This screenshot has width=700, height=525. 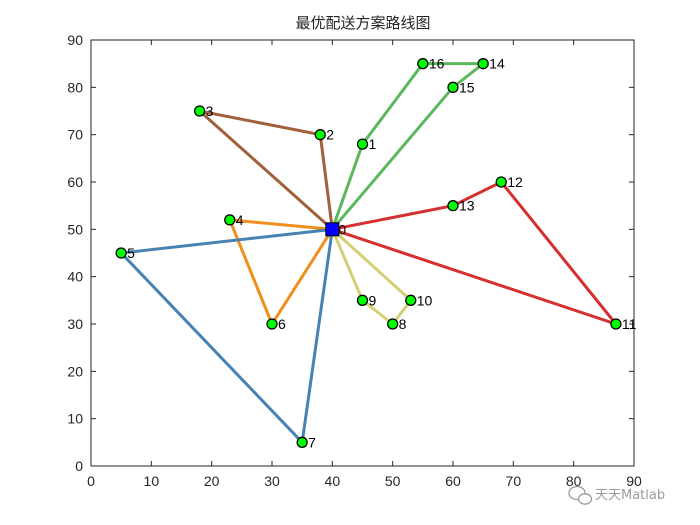 What do you see at coordinates (330, 135) in the screenshot?
I see `node-label-2: 2` at bounding box center [330, 135].